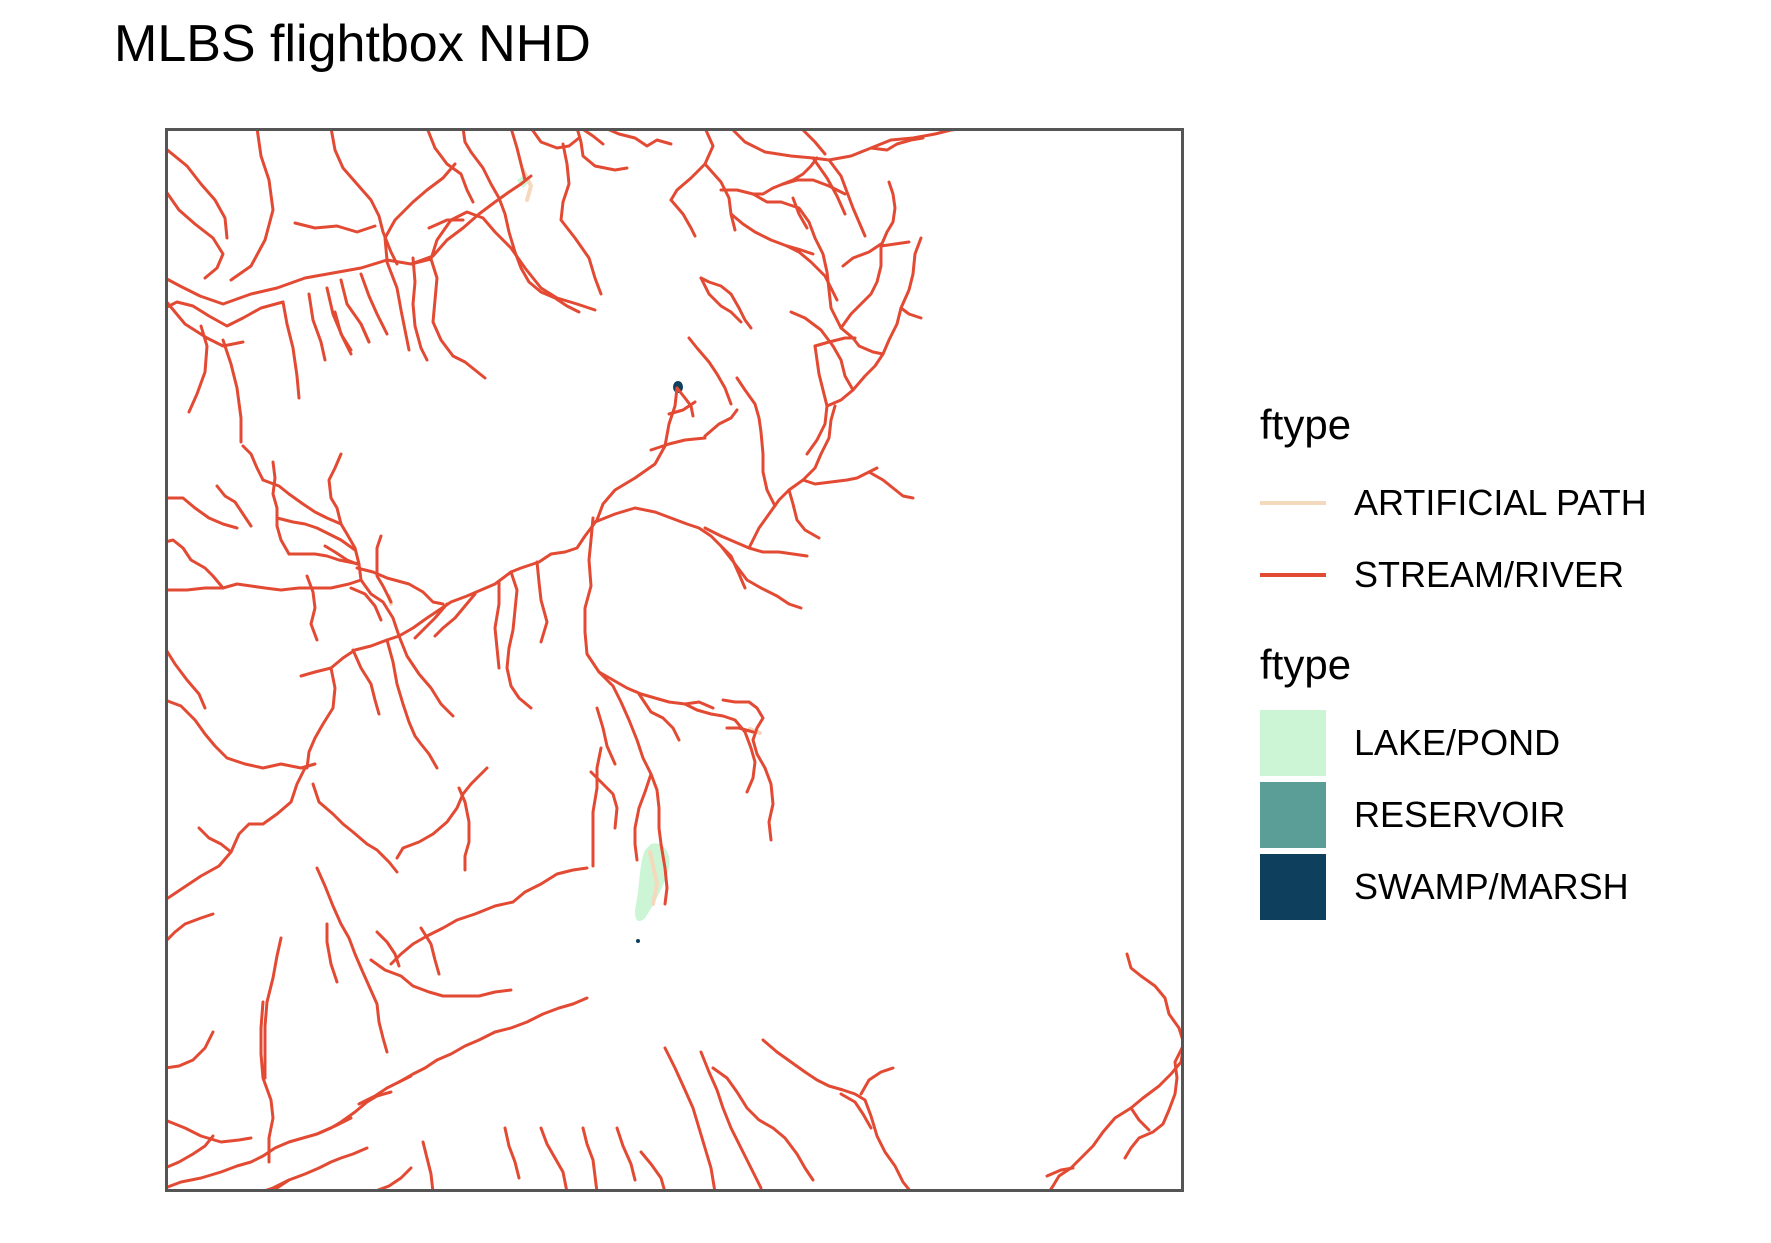 The image size is (1771, 1243). Describe the element at coordinates (352, 44) in the screenshot. I see `map-title: MLBS flightbox NHD` at that location.